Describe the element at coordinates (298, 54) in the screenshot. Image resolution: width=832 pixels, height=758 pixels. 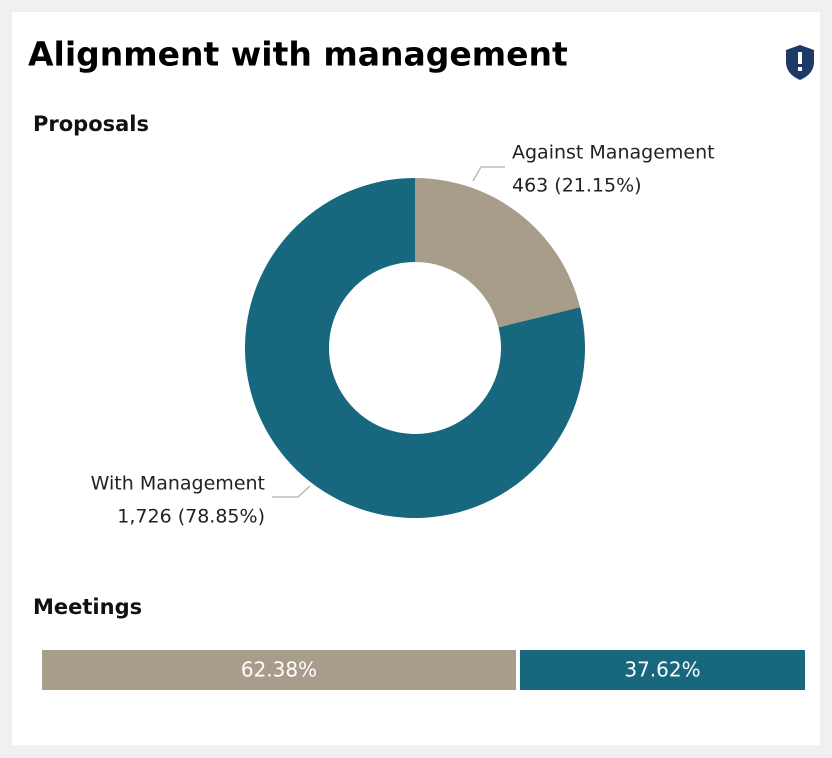
I see `widget-title: Alignment with management` at that location.